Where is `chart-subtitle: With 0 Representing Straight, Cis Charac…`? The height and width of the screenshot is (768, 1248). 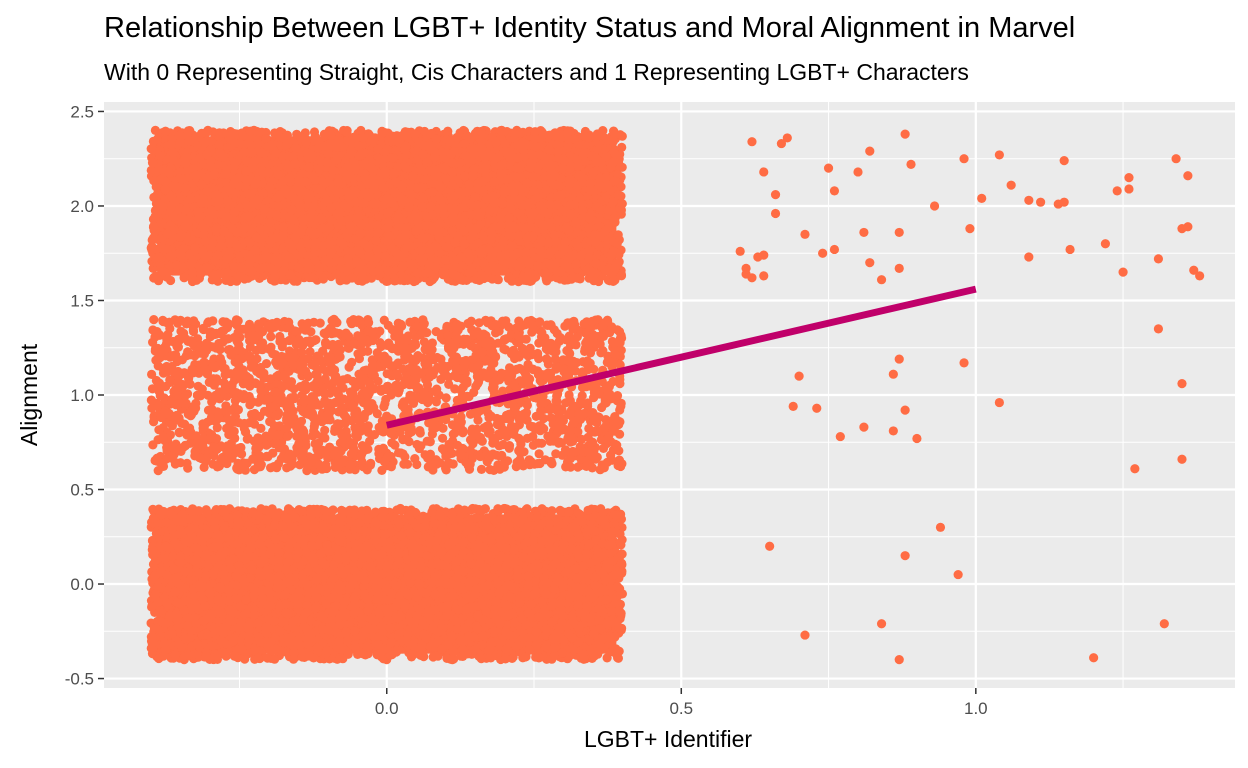
chart-subtitle: With 0 Representing Straight, Cis Charac… is located at coordinates (536, 72).